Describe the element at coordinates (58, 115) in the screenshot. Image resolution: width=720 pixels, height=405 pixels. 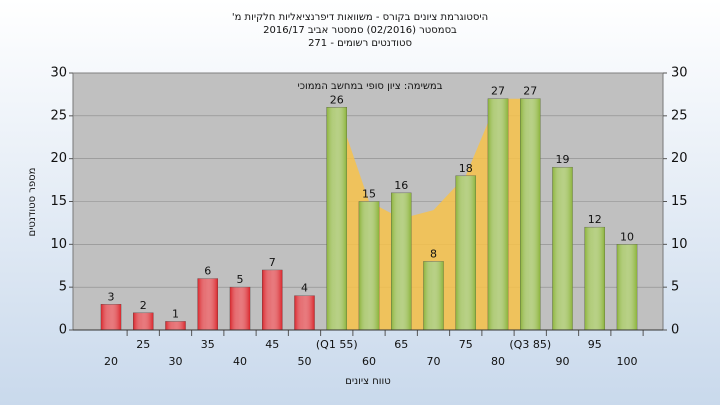
I see `y-tick-label: 25` at that location.